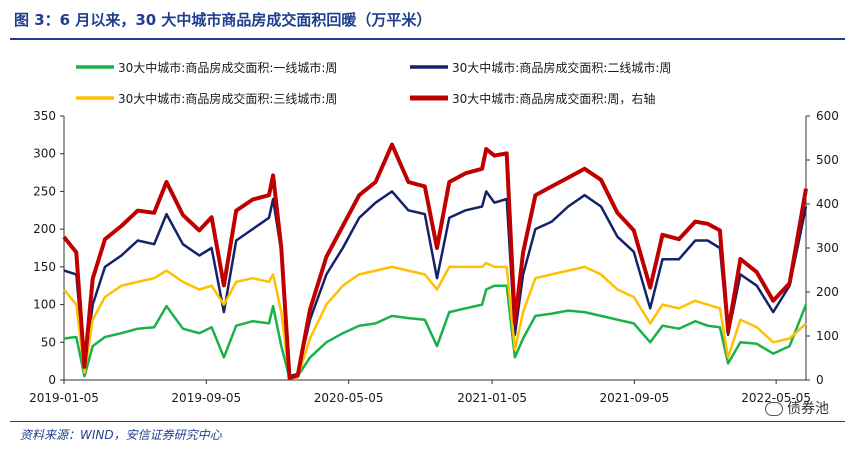 Image resolution: width=853 pixels, height=449 pixels. Describe the element at coordinates (227, 67) in the screenshot. I see `legend-label-tier1: 30大中城市:商品房成交面积:一线城市:周` at that location.